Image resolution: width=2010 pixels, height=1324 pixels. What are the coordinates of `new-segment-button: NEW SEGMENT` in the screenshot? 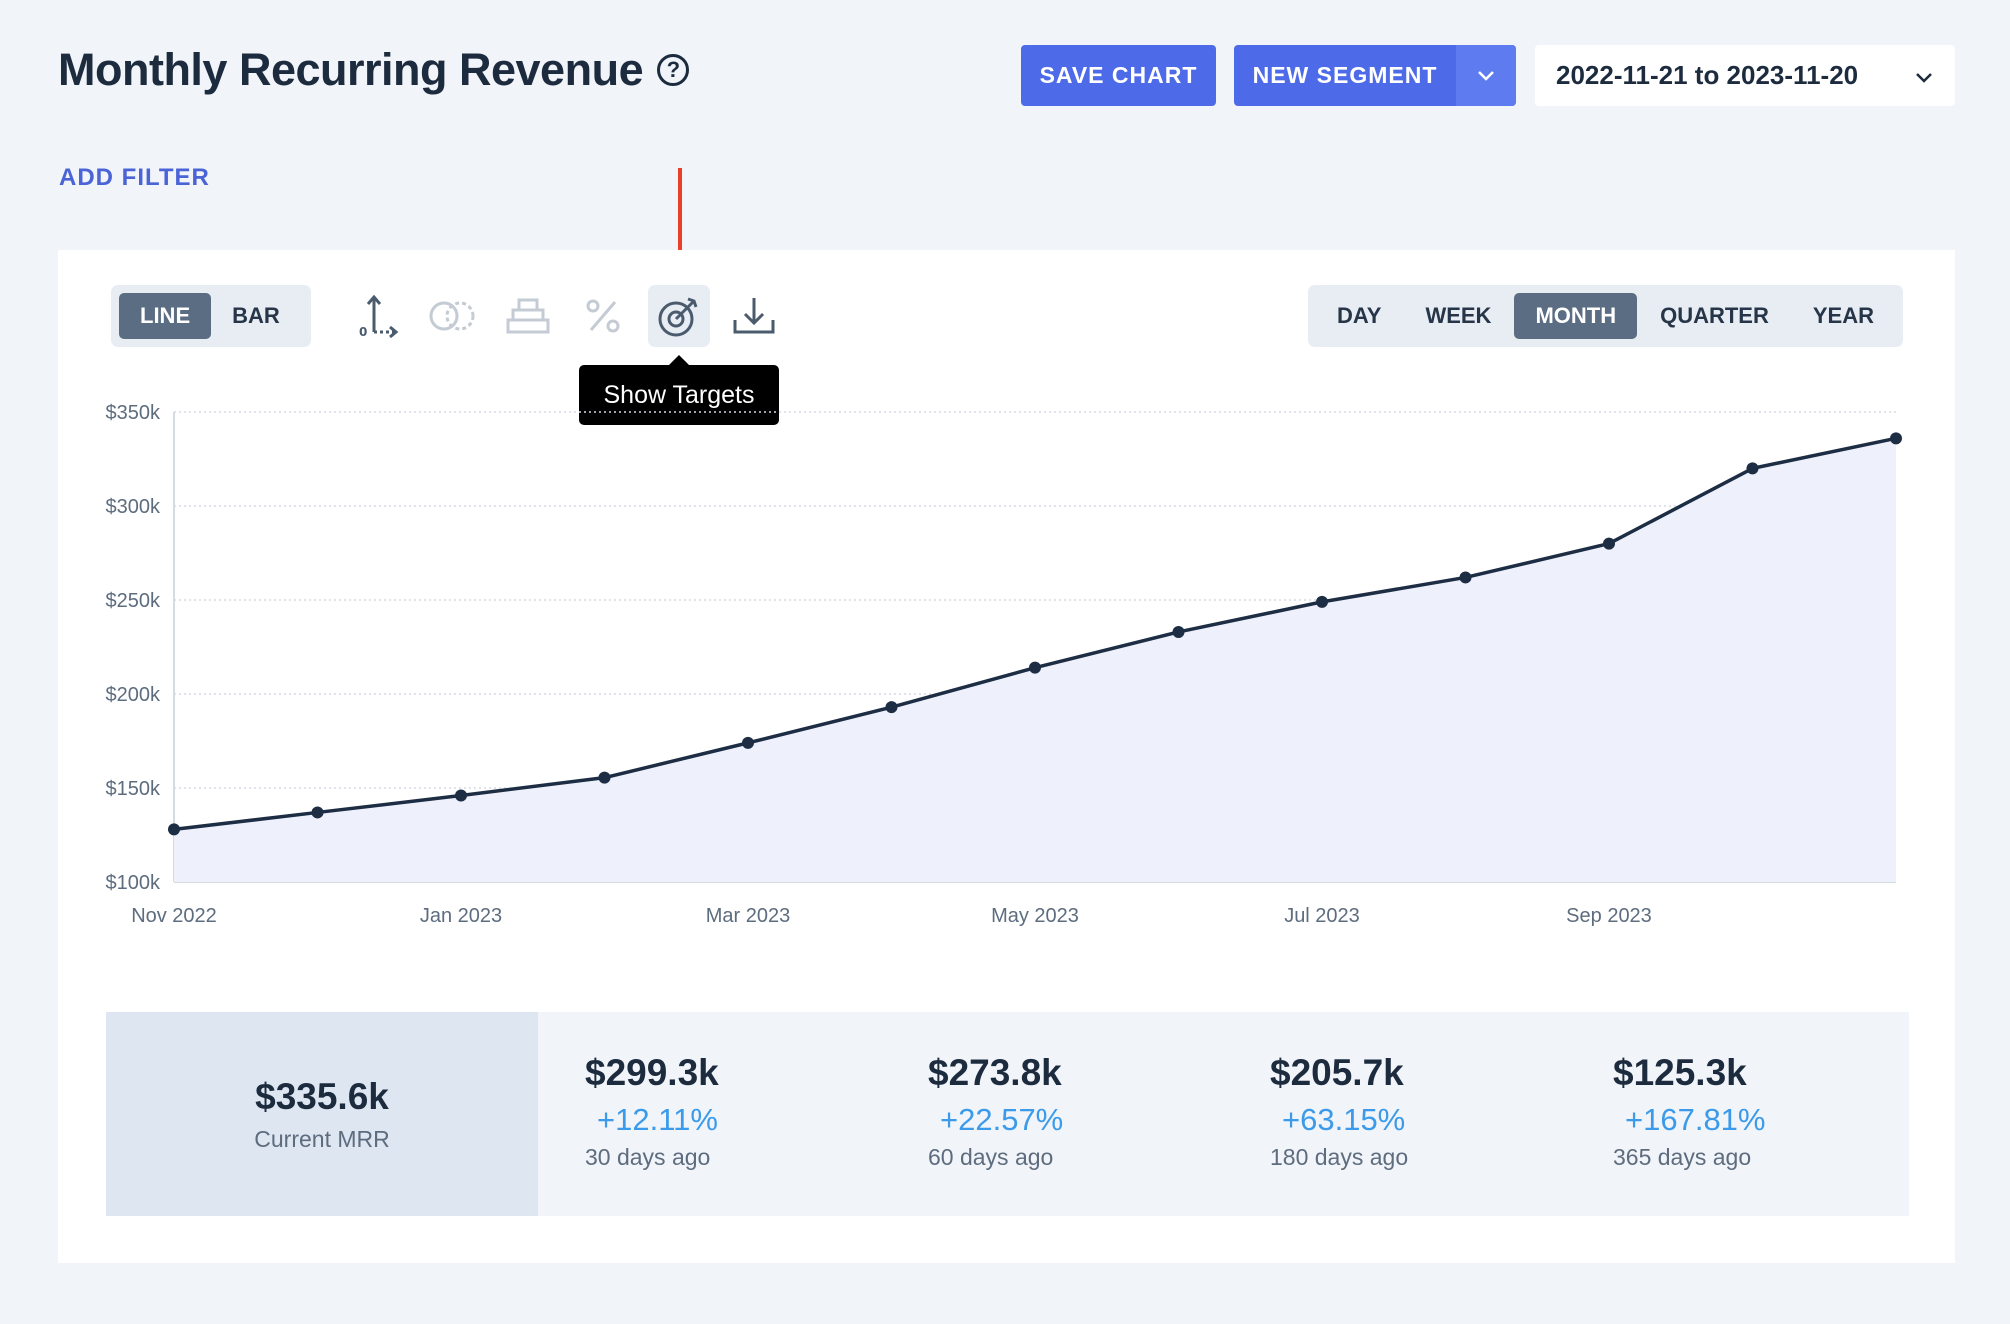 It's located at (1375, 75).